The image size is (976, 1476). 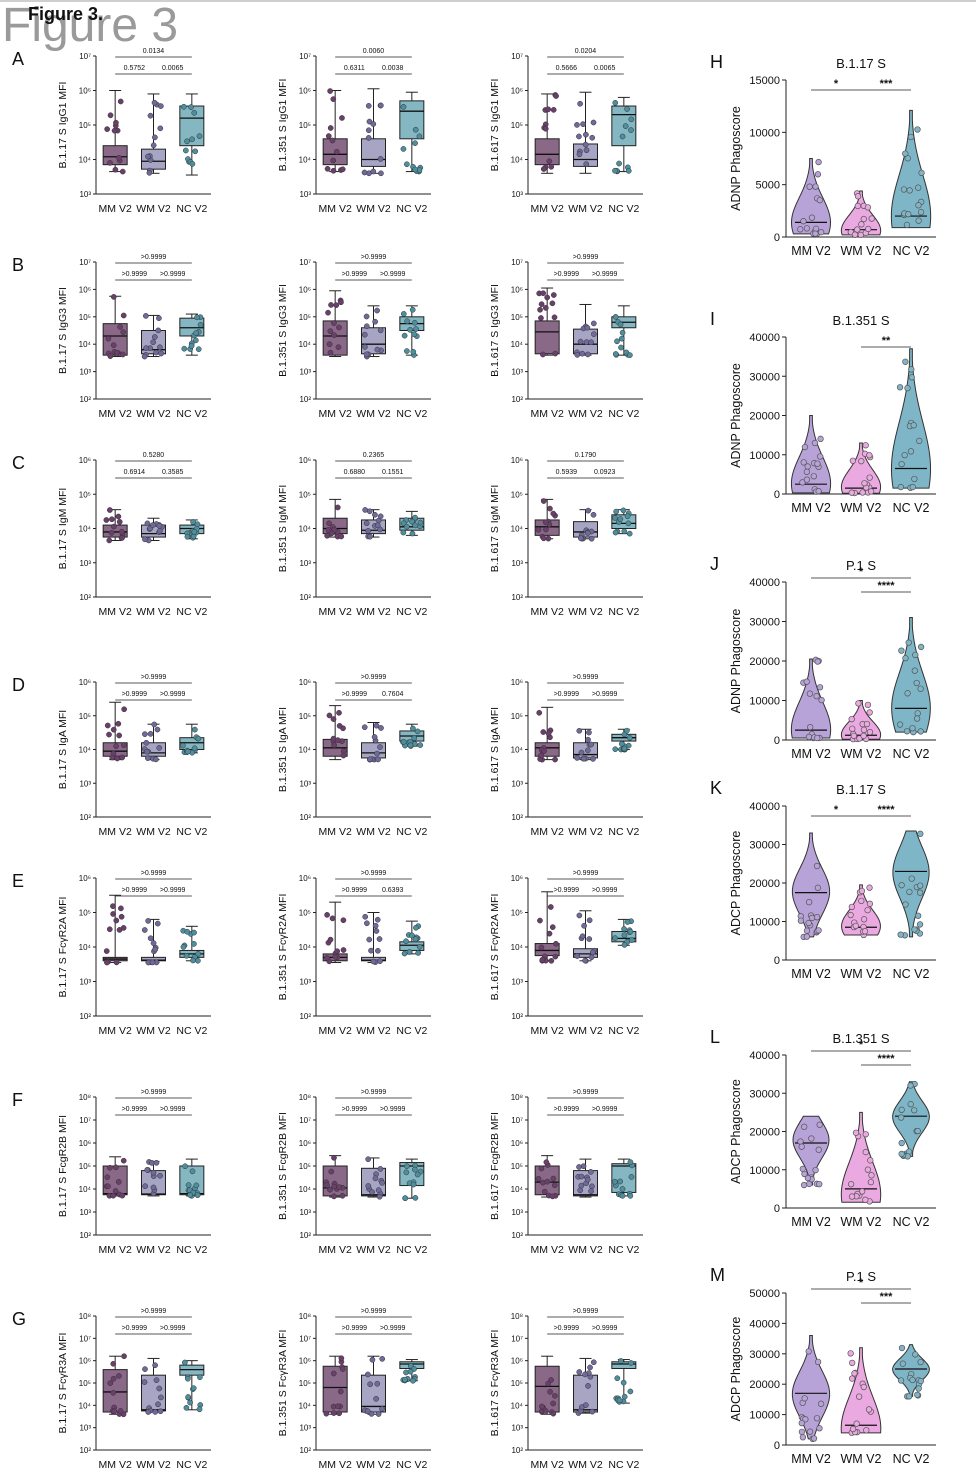 What do you see at coordinates (764, 1355) in the screenshot?
I see `y-tick-label: 30000` at bounding box center [764, 1355].